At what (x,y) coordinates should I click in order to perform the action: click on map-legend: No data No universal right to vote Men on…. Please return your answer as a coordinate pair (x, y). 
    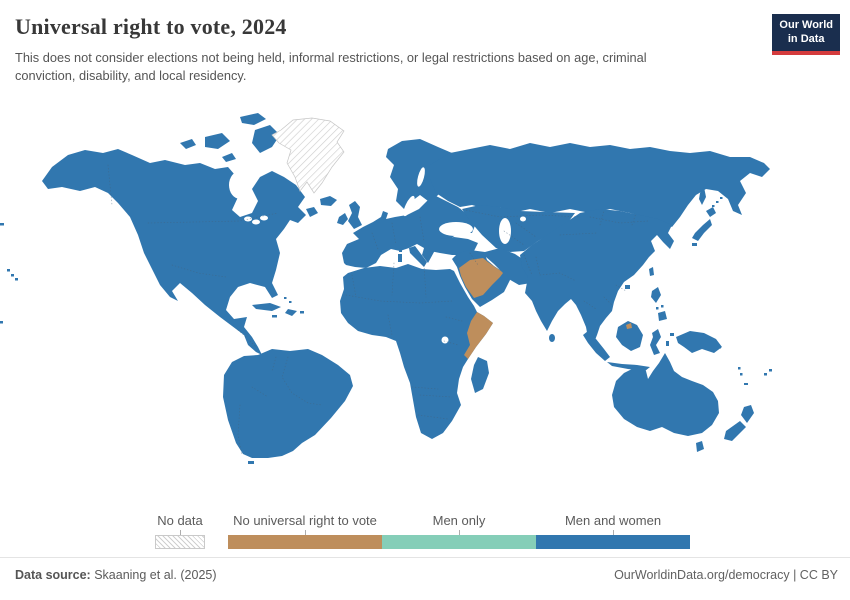
    Looking at the image, I should click on (422, 531).